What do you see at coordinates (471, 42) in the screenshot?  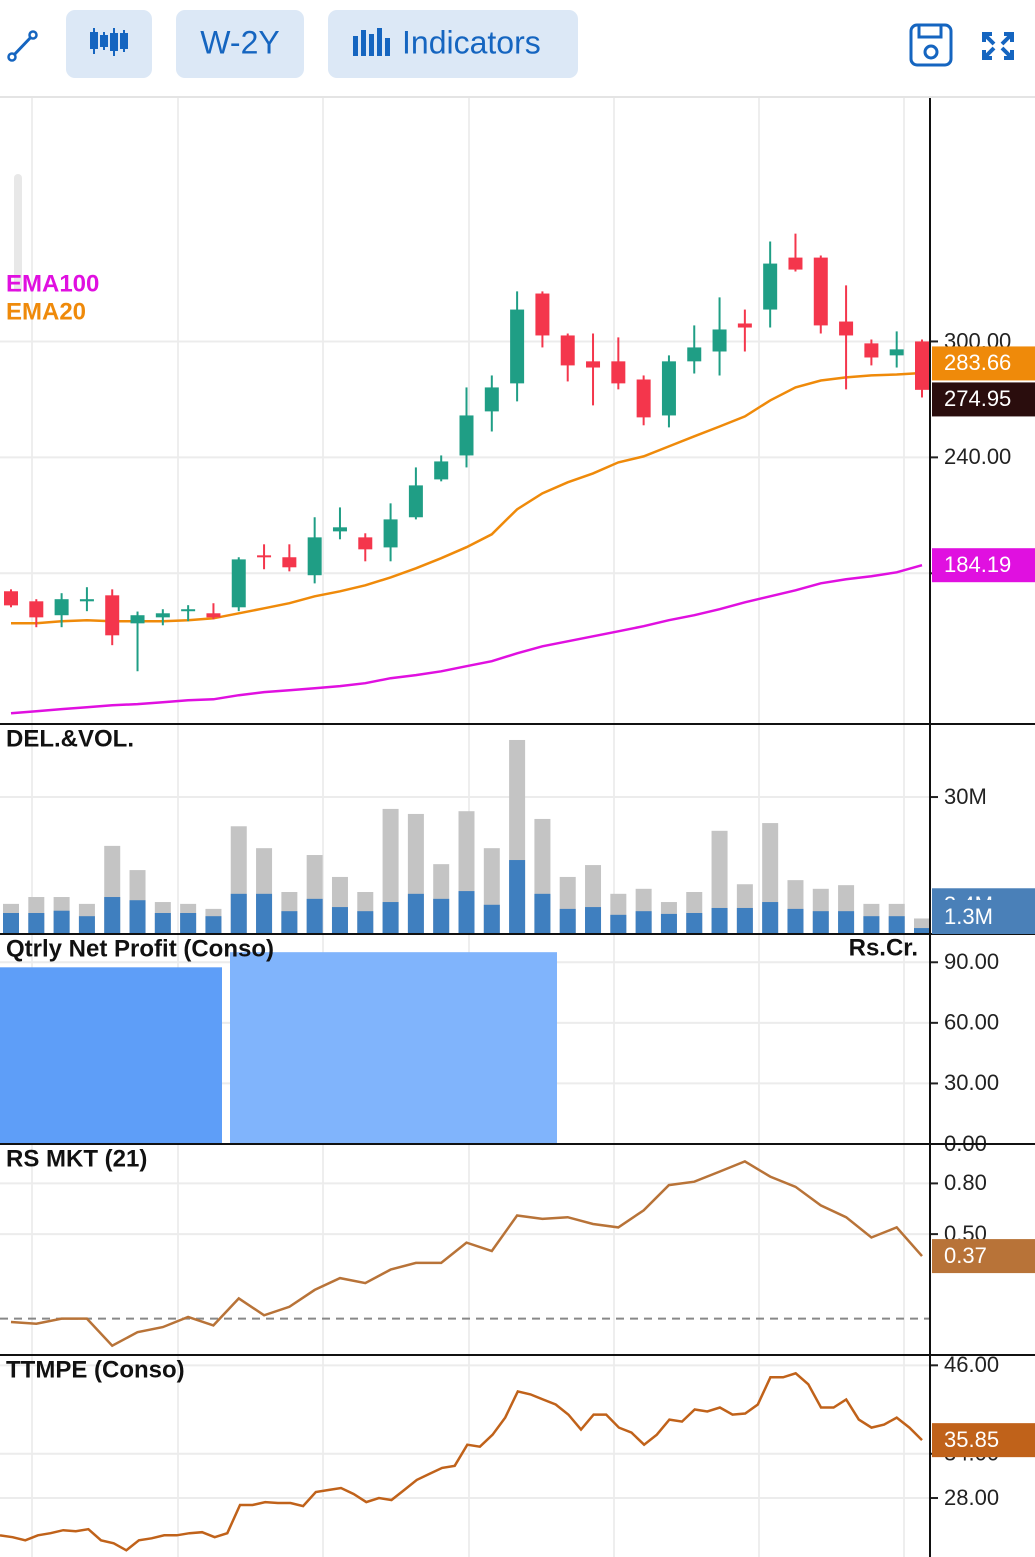 I see `indicators-label: Indicators` at bounding box center [471, 42].